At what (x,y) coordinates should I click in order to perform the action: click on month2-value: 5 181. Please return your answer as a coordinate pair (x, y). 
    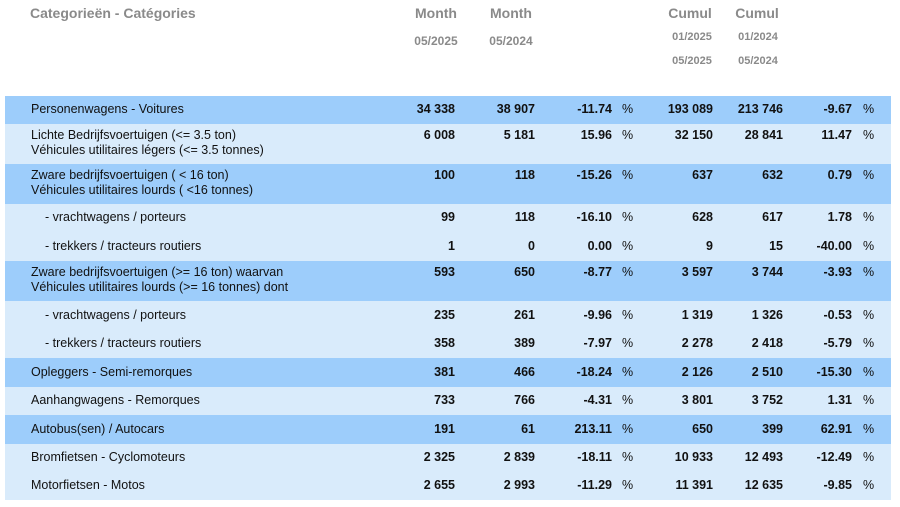
    Looking at the image, I should click on (519, 135).